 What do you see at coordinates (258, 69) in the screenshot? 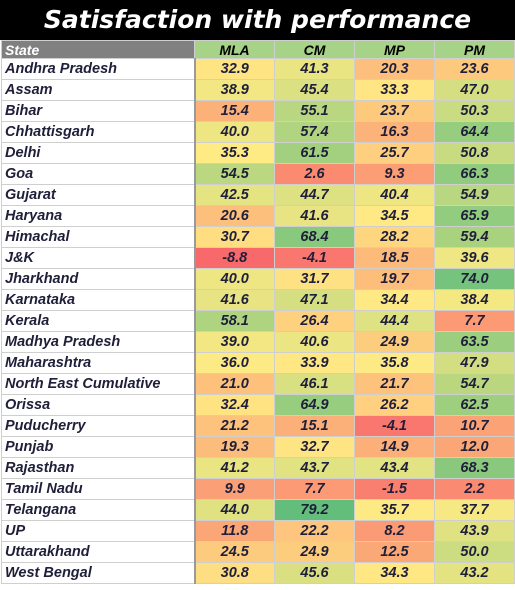
I see `table-row: Andhra Pradesh 32.9 41.3 20.3 23.6` at bounding box center [258, 69].